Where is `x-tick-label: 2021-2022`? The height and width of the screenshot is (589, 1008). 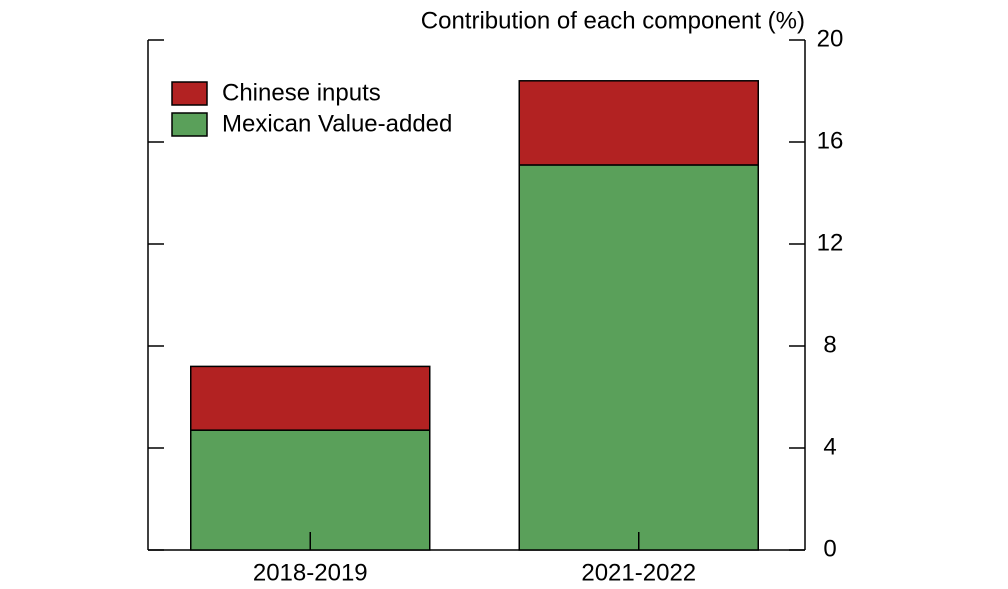
x-tick-label: 2021-2022 is located at coordinates (638, 572).